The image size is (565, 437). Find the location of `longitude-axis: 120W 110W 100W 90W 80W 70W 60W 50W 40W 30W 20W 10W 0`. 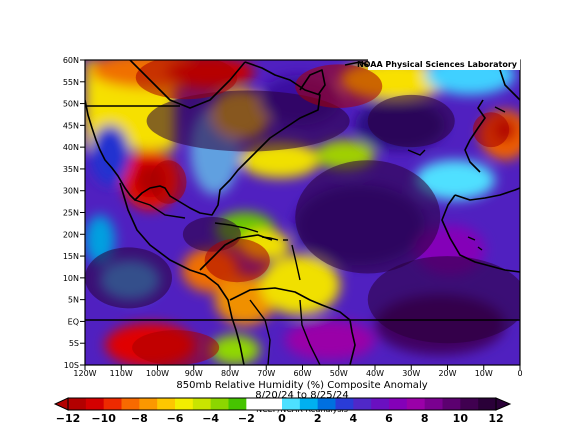

longitude-axis: 120W 110W 100W 90W 80W 70W 60W 50W 40W 30W 20W 10W 0 is located at coordinates (298, 371).